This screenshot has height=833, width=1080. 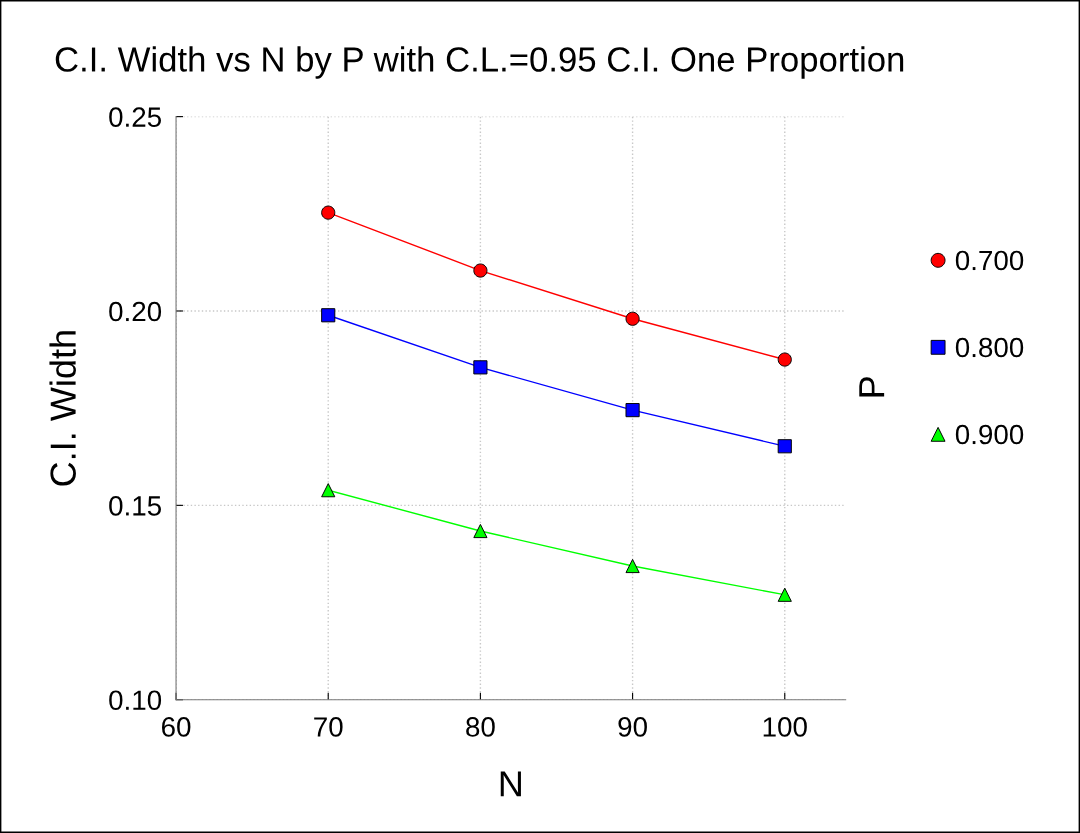 I want to click on y-tick-label: 0.15, so click(x=135, y=506).